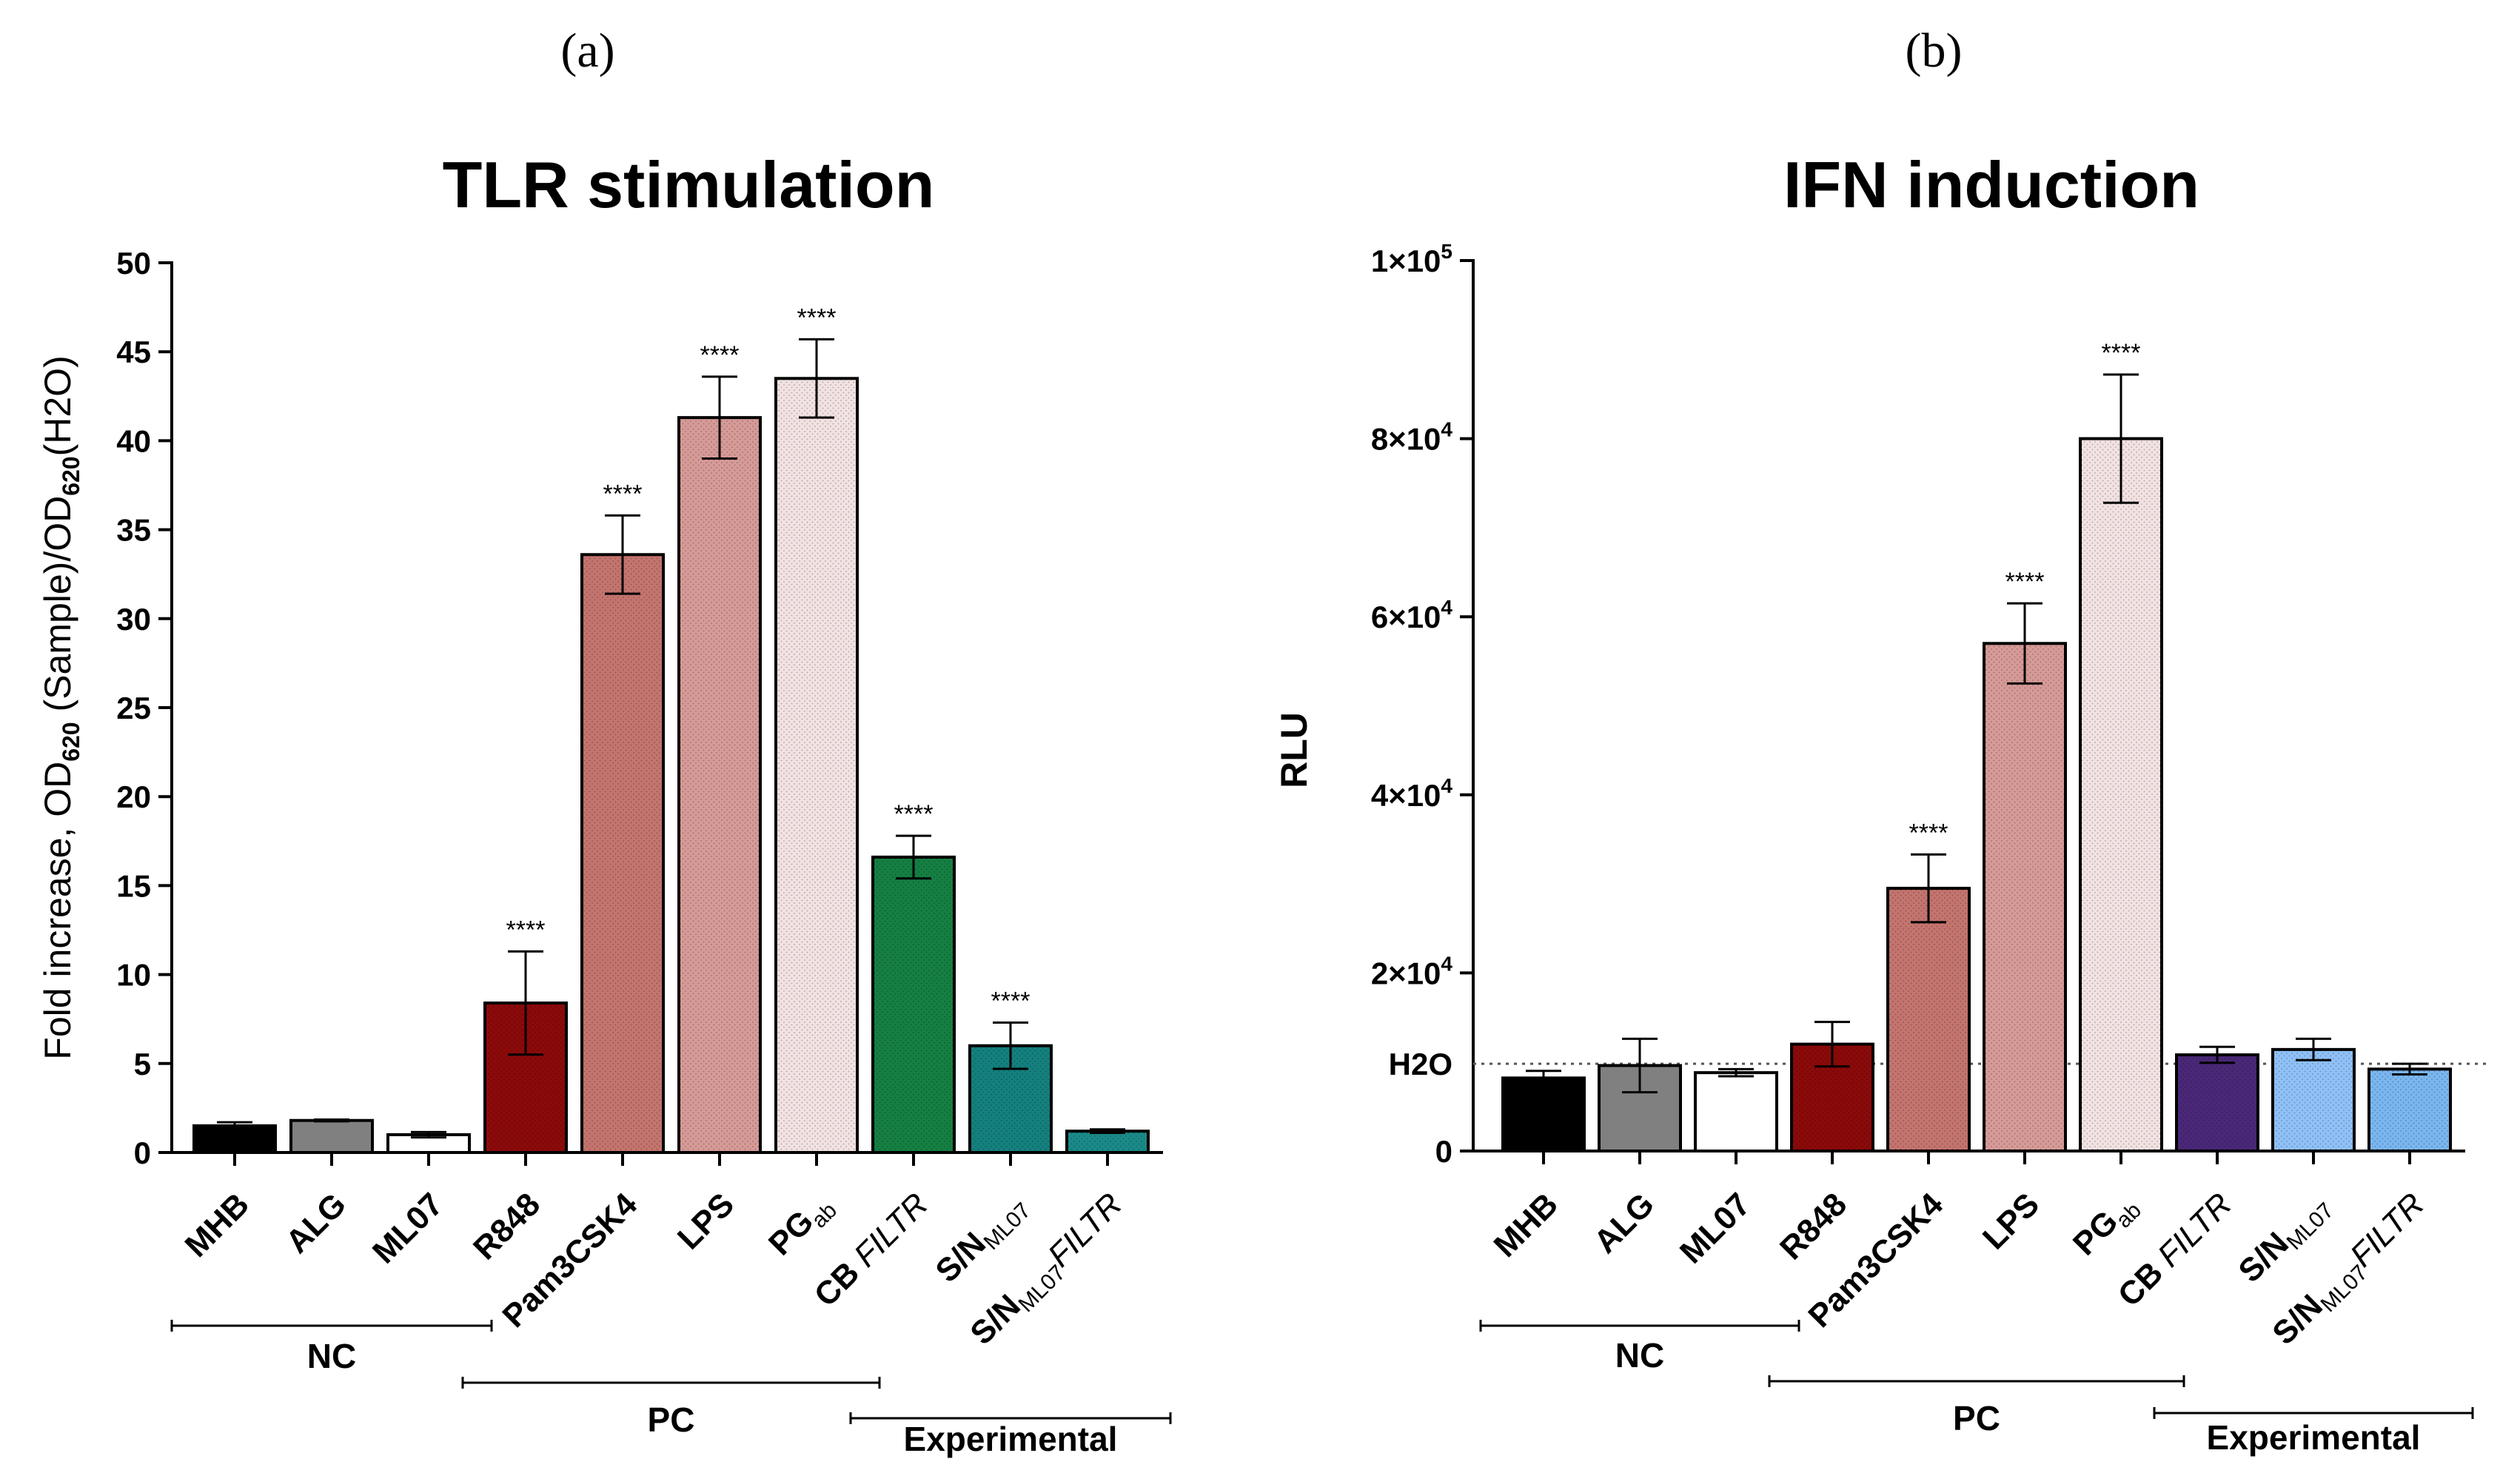 This screenshot has height=1473, width=2520. What do you see at coordinates (1406, 261) in the screenshot?
I see `tick-base: 1×10` at bounding box center [1406, 261].